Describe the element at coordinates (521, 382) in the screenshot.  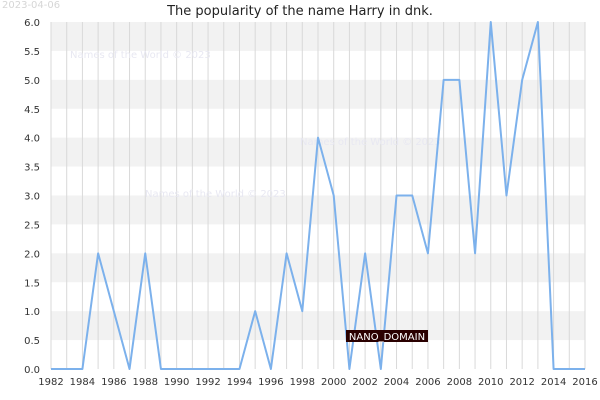
I see `x-tick-label: 2012` at that location.